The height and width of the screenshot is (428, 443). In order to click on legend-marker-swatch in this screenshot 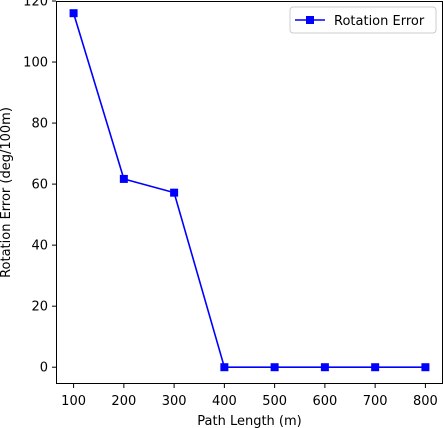, I will do `click(310, 20)`.